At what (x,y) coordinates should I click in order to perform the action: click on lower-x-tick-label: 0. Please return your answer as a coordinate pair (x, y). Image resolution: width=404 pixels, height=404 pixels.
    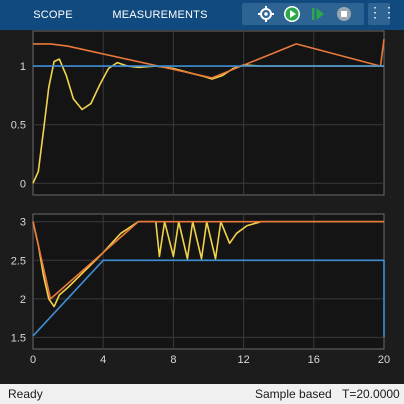
    Looking at the image, I should click on (33, 360).